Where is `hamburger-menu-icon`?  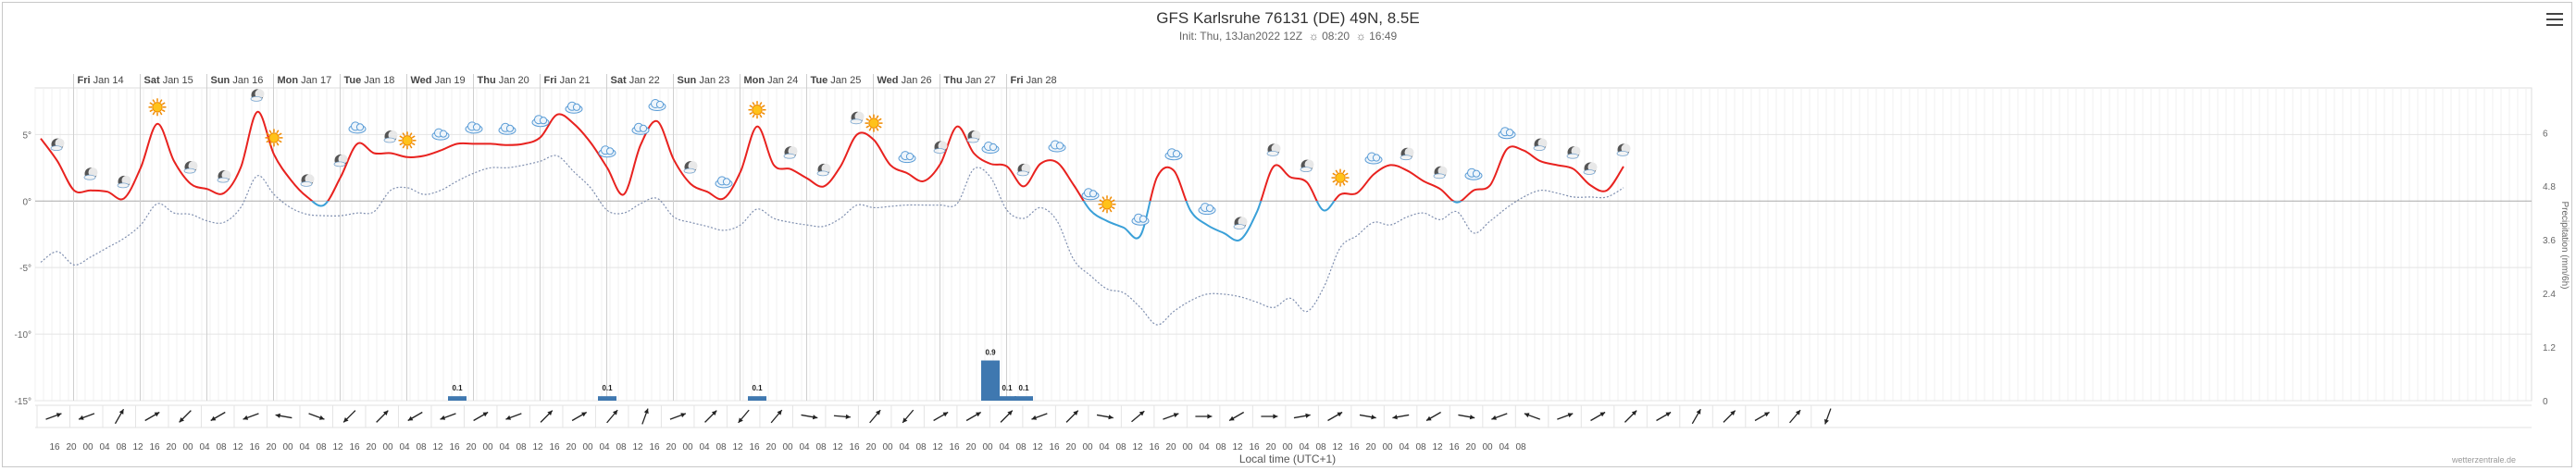
hamburger-menu-icon is located at coordinates (2554, 19).